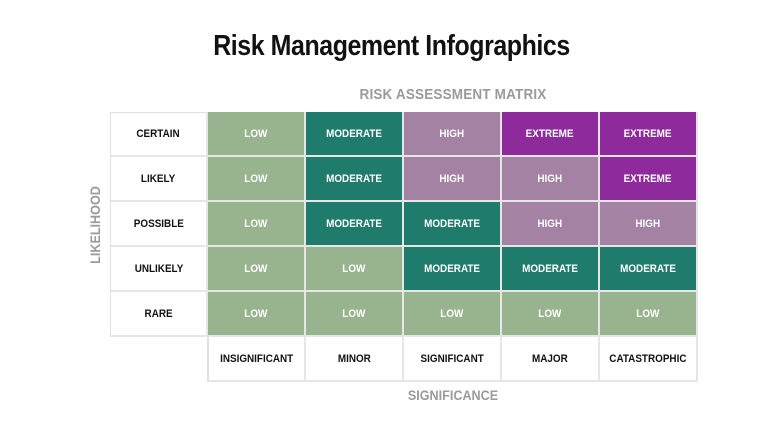  I want to click on risk-cell-rare-insignificant: LOW, so click(257, 314).